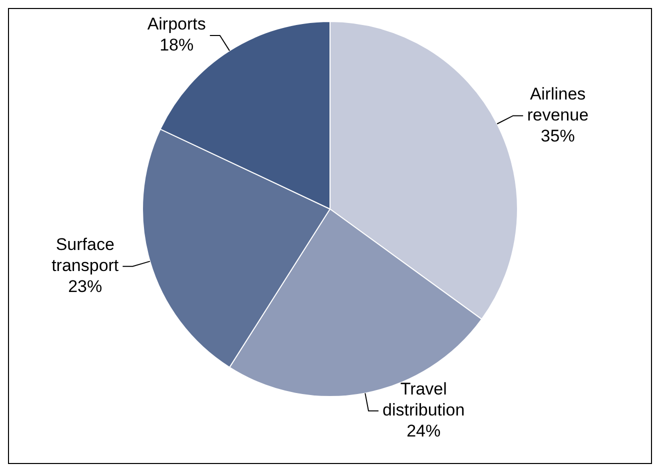 The height and width of the screenshot is (472, 660). What do you see at coordinates (423, 431) in the screenshot?
I see `data-label: 24%` at bounding box center [423, 431].